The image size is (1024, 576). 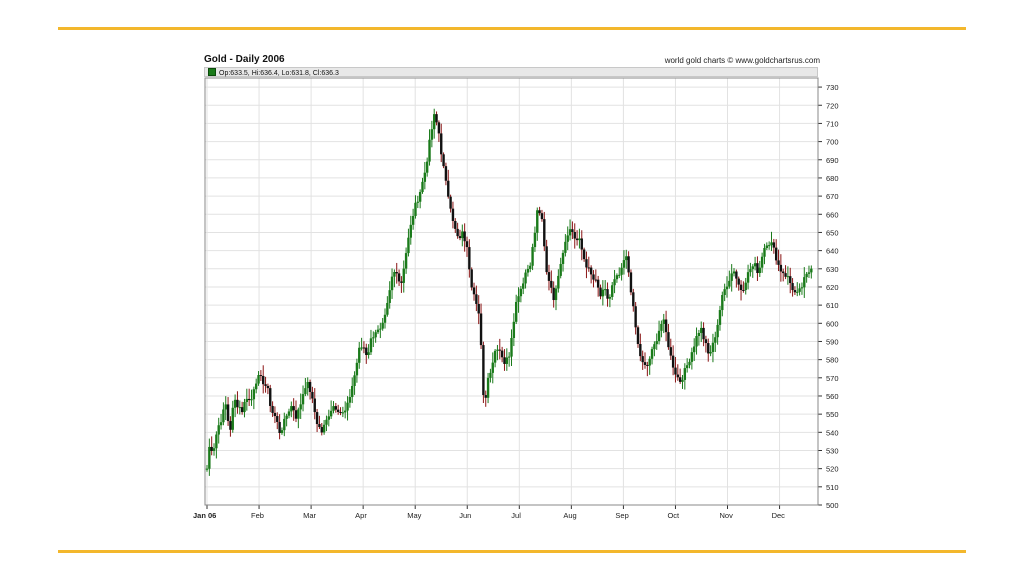 I want to click on x-tick-label: Feb, so click(x=257, y=515).